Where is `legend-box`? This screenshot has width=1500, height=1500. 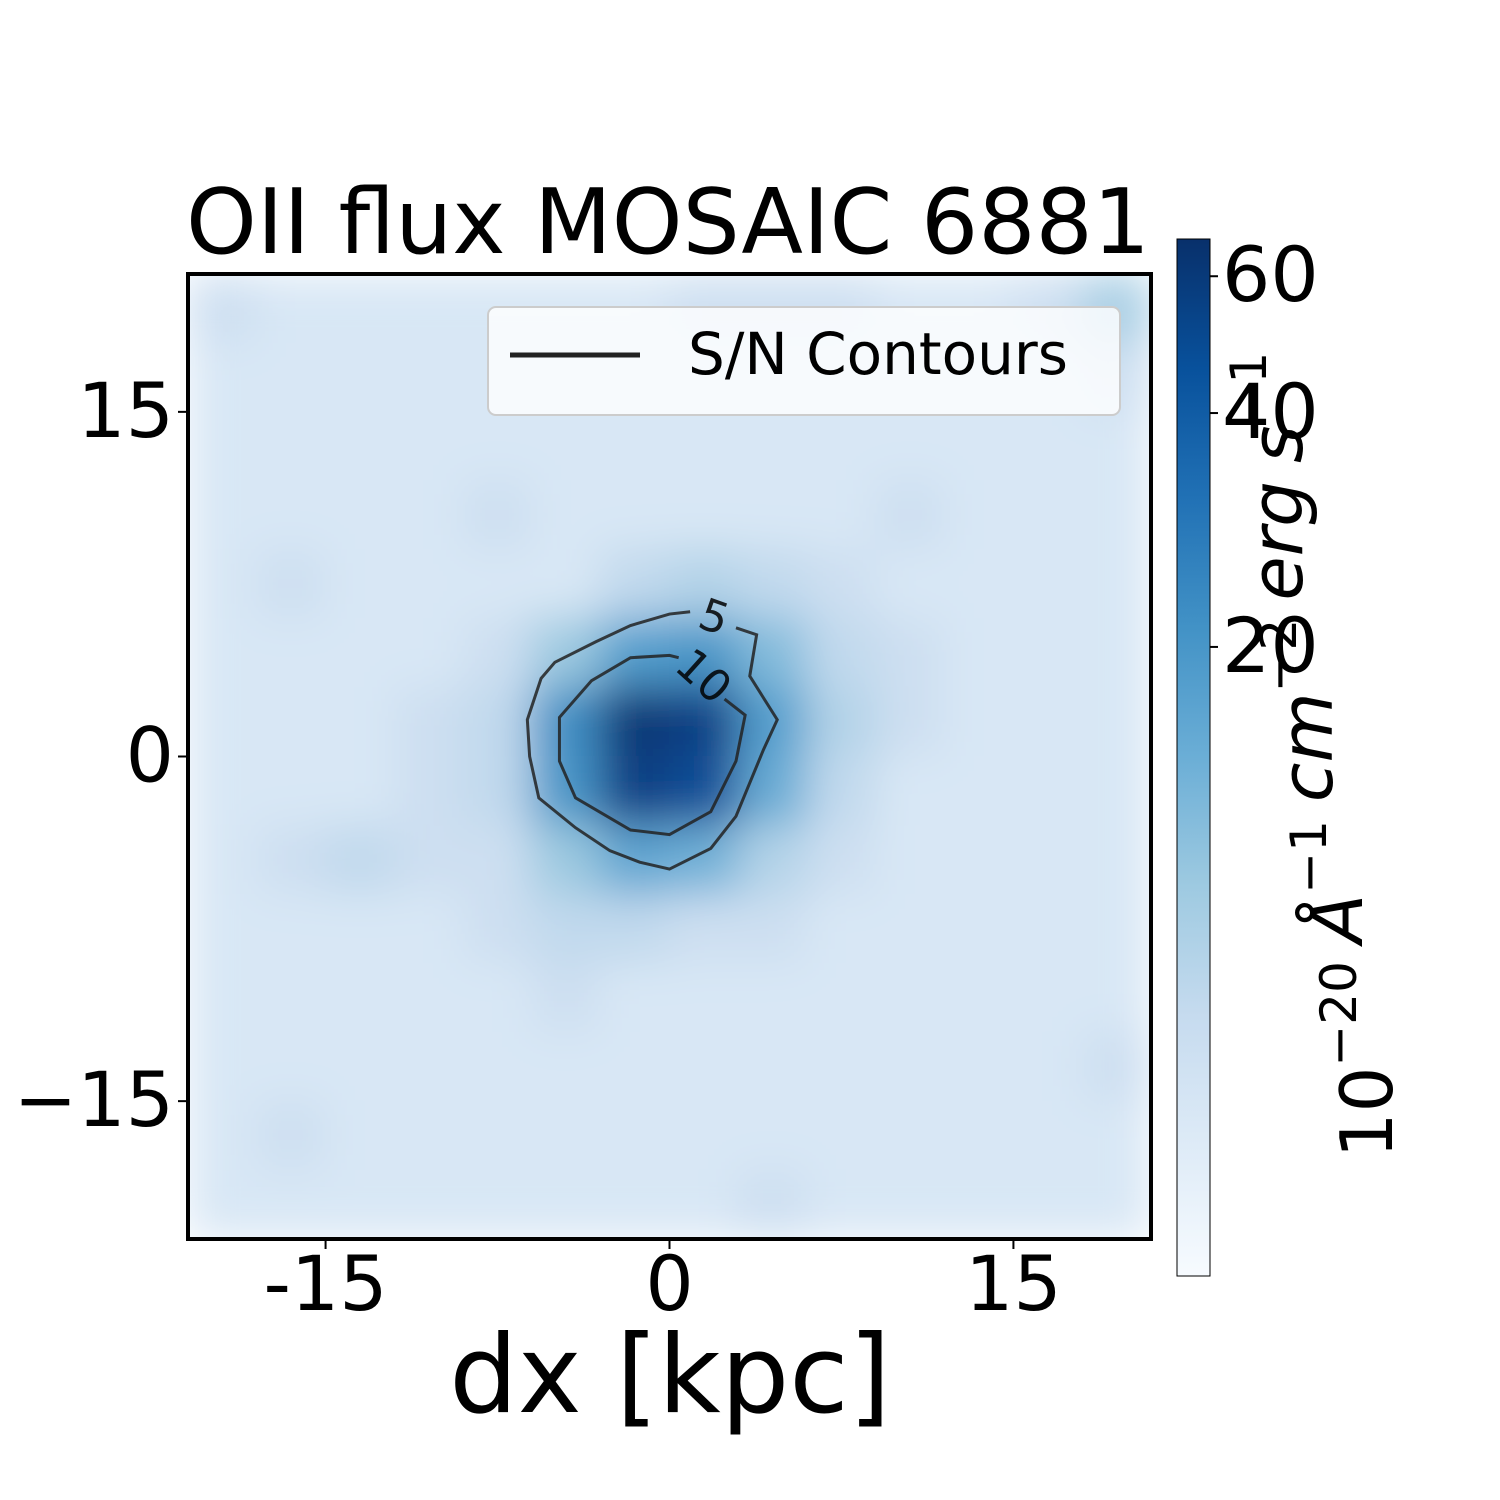
legend-box is located at coordinates (804, 361).